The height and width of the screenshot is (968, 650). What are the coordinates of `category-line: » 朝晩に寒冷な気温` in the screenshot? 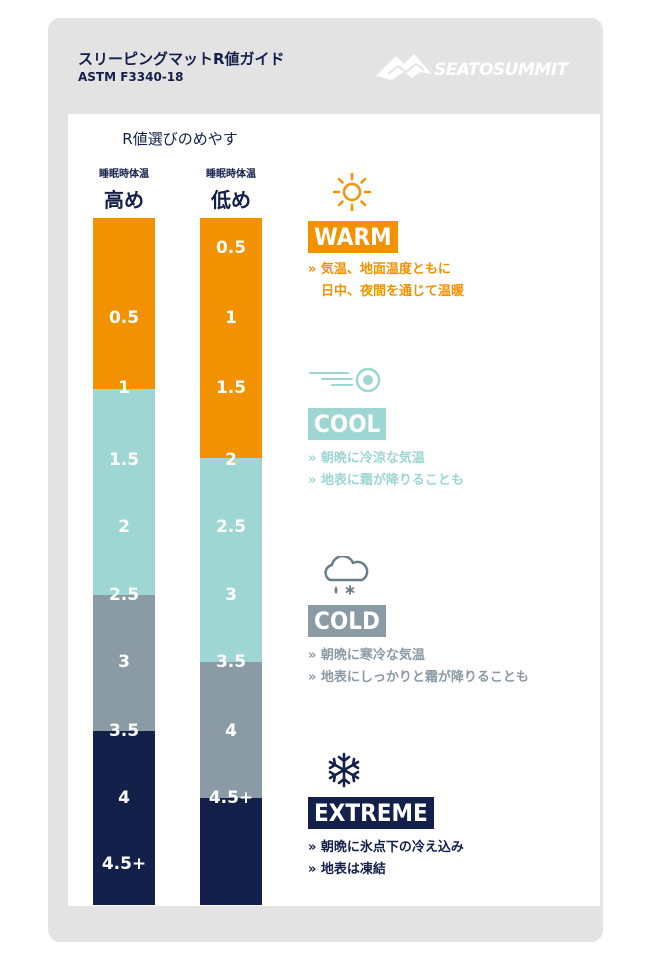 It's located at (366, 655).